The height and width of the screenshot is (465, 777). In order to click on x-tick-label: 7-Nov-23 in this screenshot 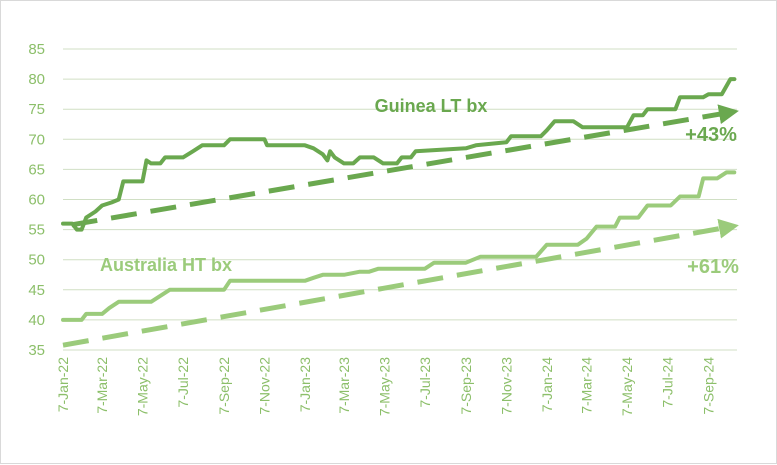, I will do `click(506, 386)`.